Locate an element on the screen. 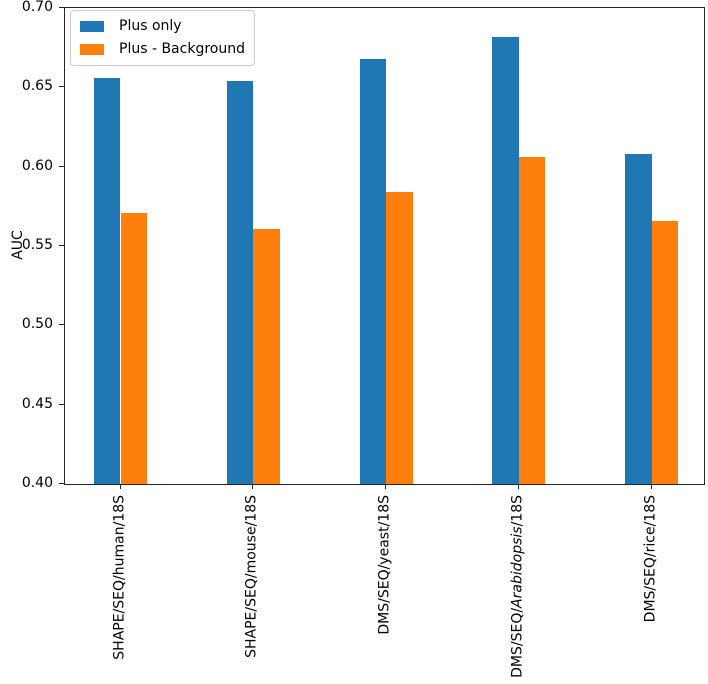  y-tick-label: 0.50 is located at coordinates (37, 324).